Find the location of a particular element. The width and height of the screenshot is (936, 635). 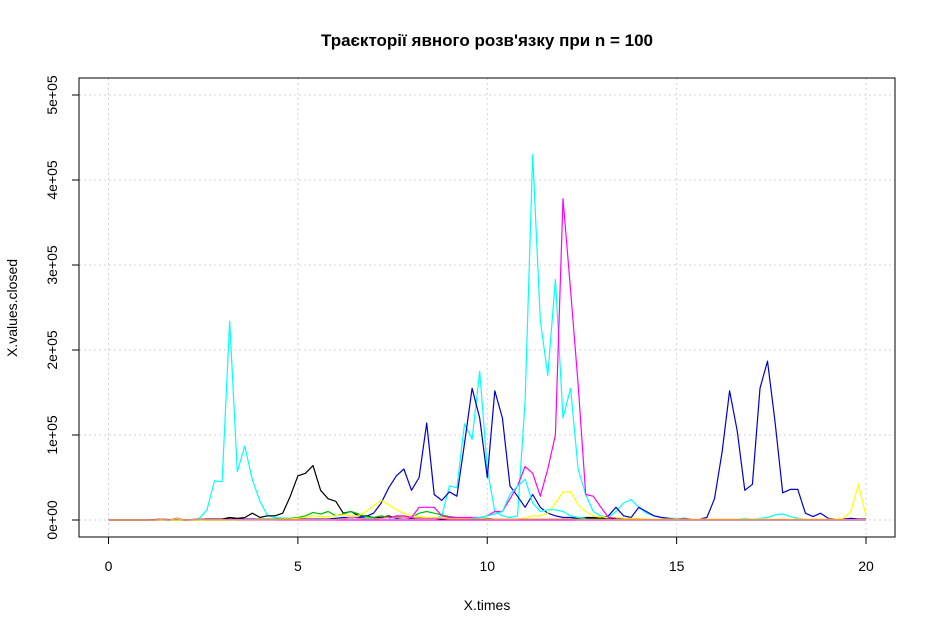

y-tick-label: 3e+05 is located at coordinates (52, 265).